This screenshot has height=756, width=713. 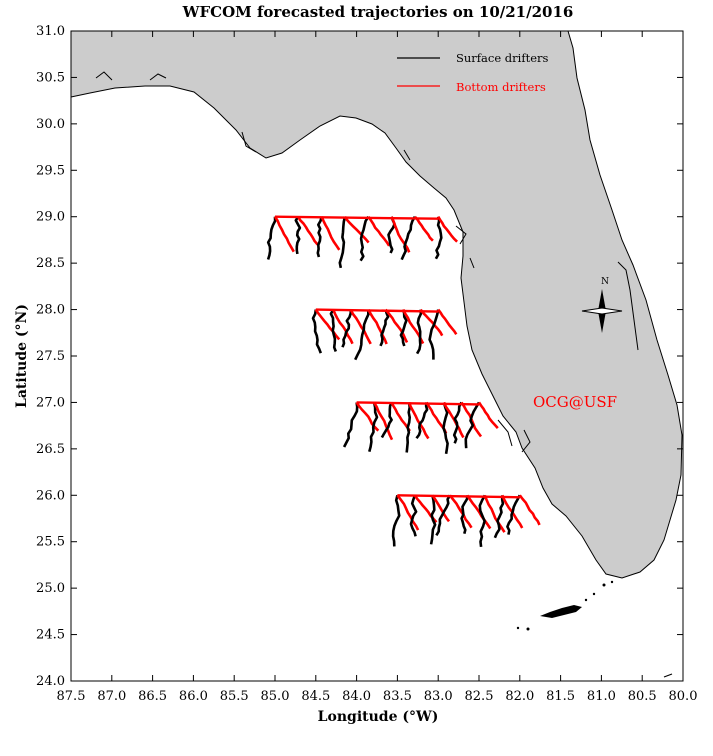 What do you see at coordinates (50, 542) in the screenshot?
I see `y-tick-label: 25.5` at bounding box center [50, 542].